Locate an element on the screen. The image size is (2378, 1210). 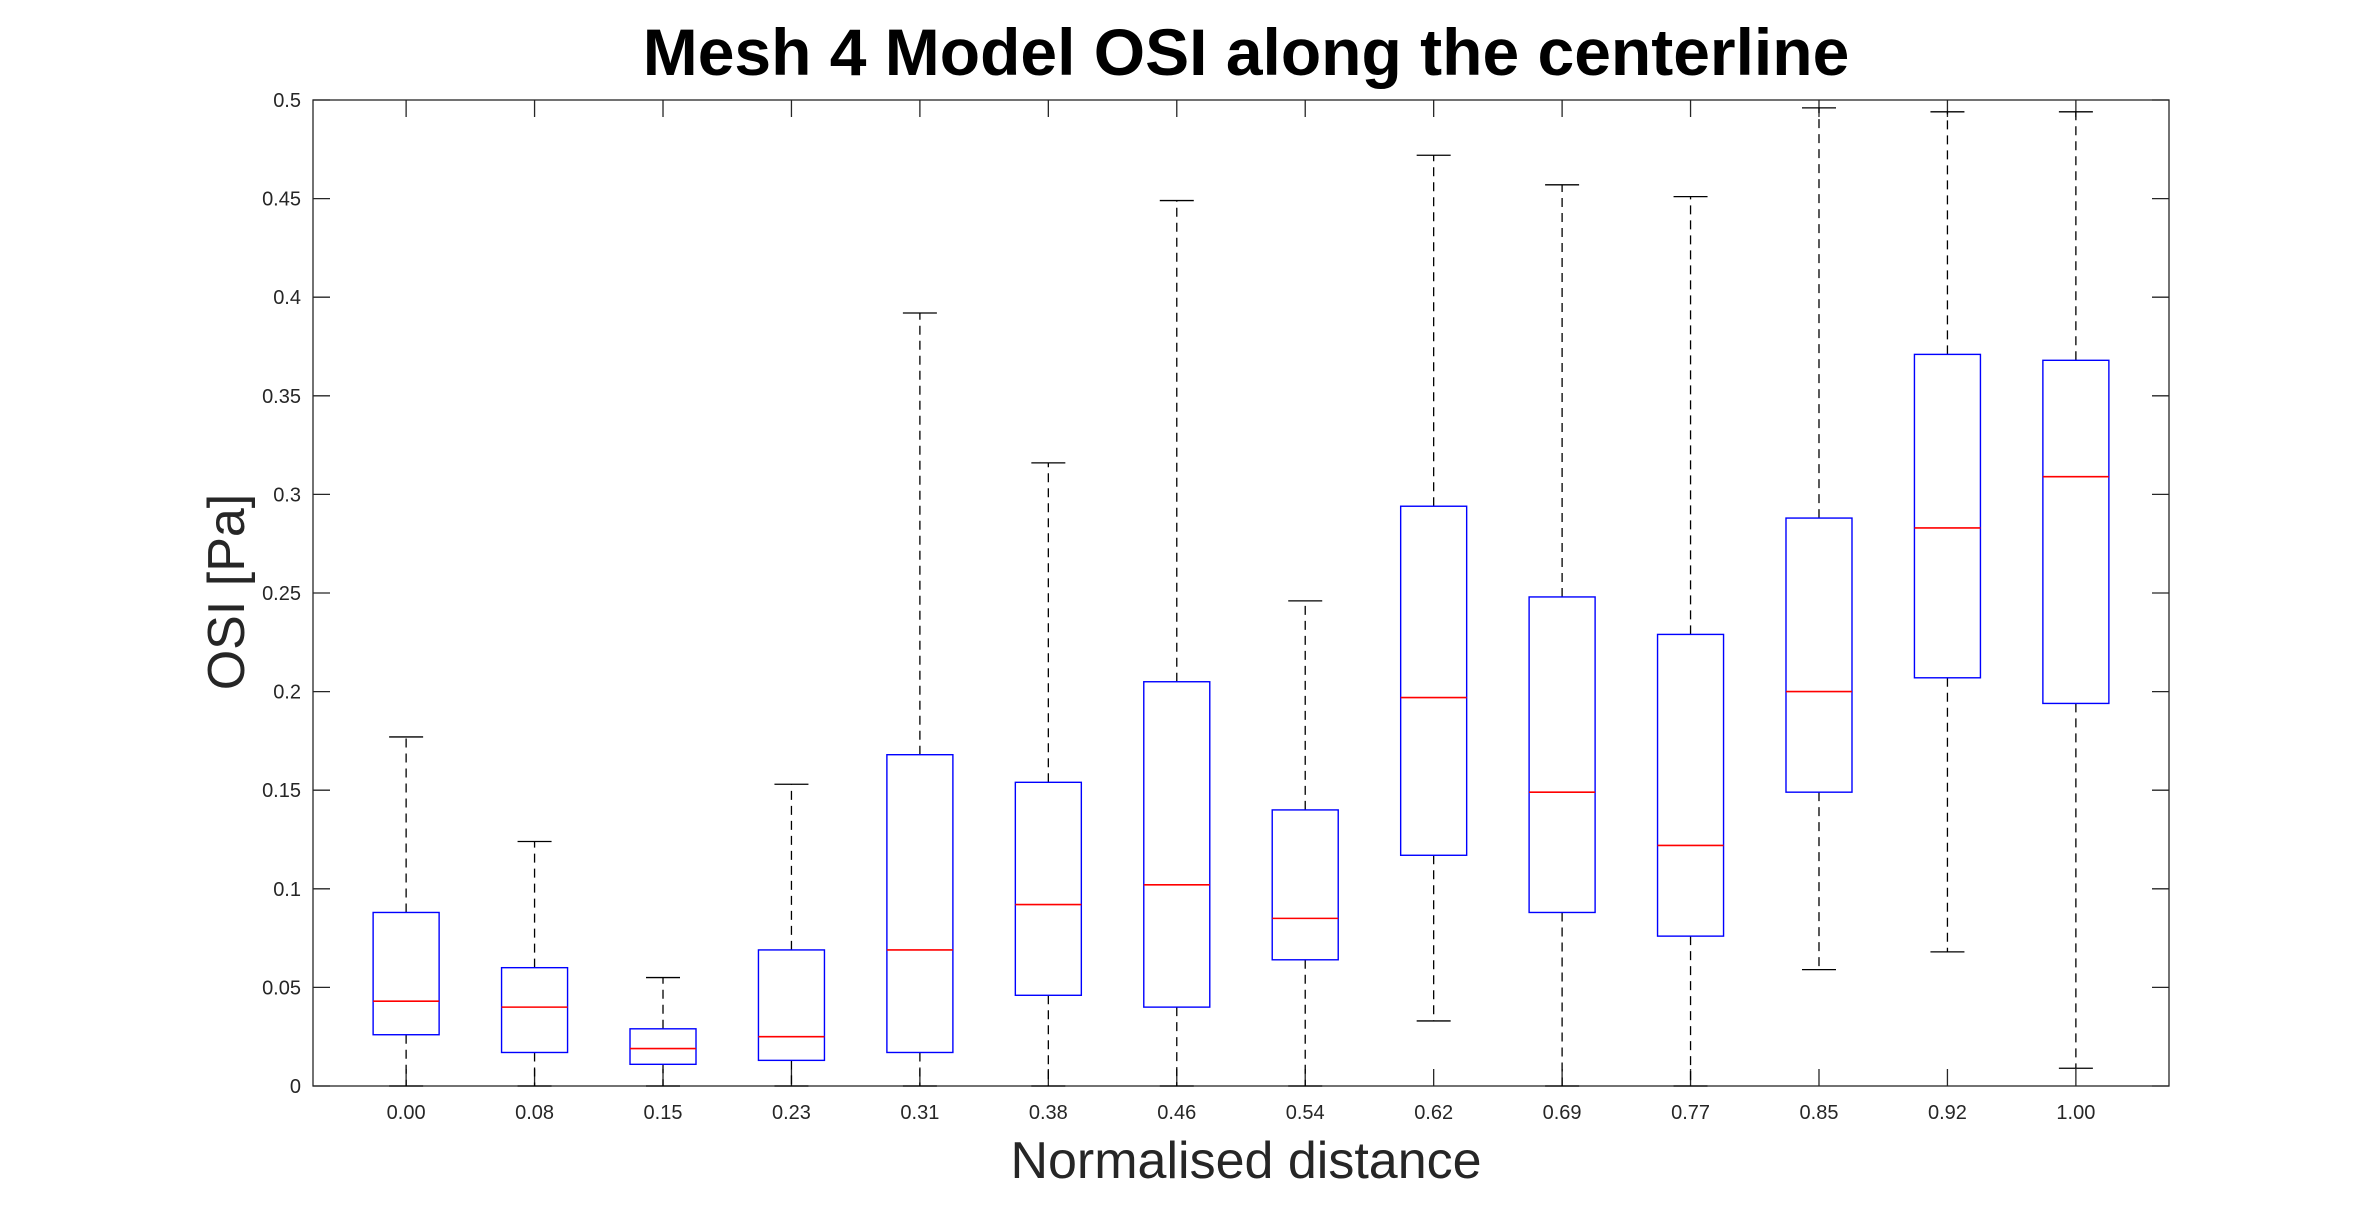
x-tick-label: 0.77 is located at coordinates (1690, 1113).